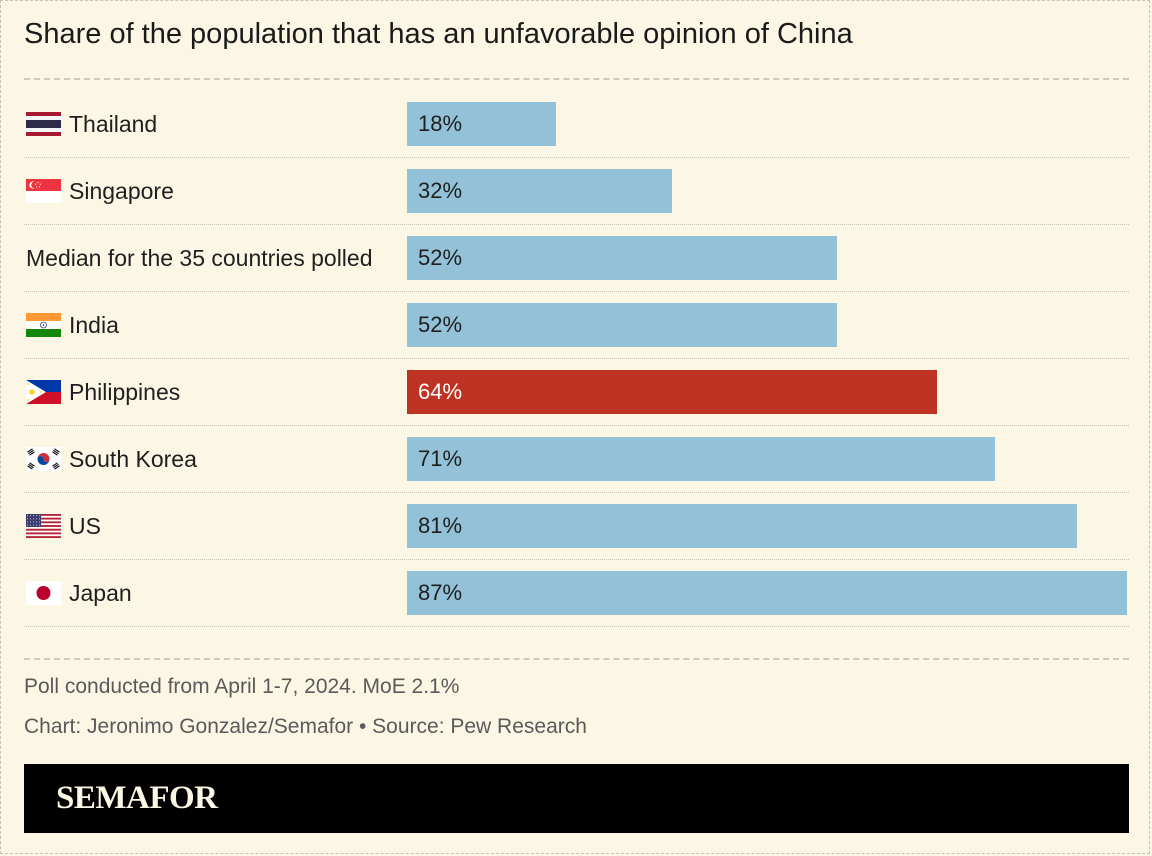 This screenshot has height=856, width=1152. I want to click on value-label: 71%, so click(440, 458).